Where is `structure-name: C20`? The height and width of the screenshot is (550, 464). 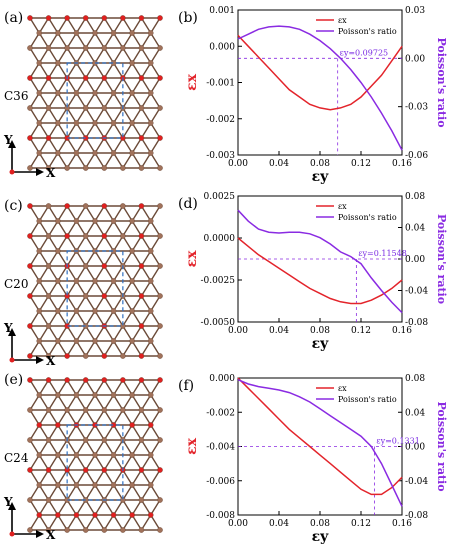 structure-name: C20 is located at coordinates (16, 284).